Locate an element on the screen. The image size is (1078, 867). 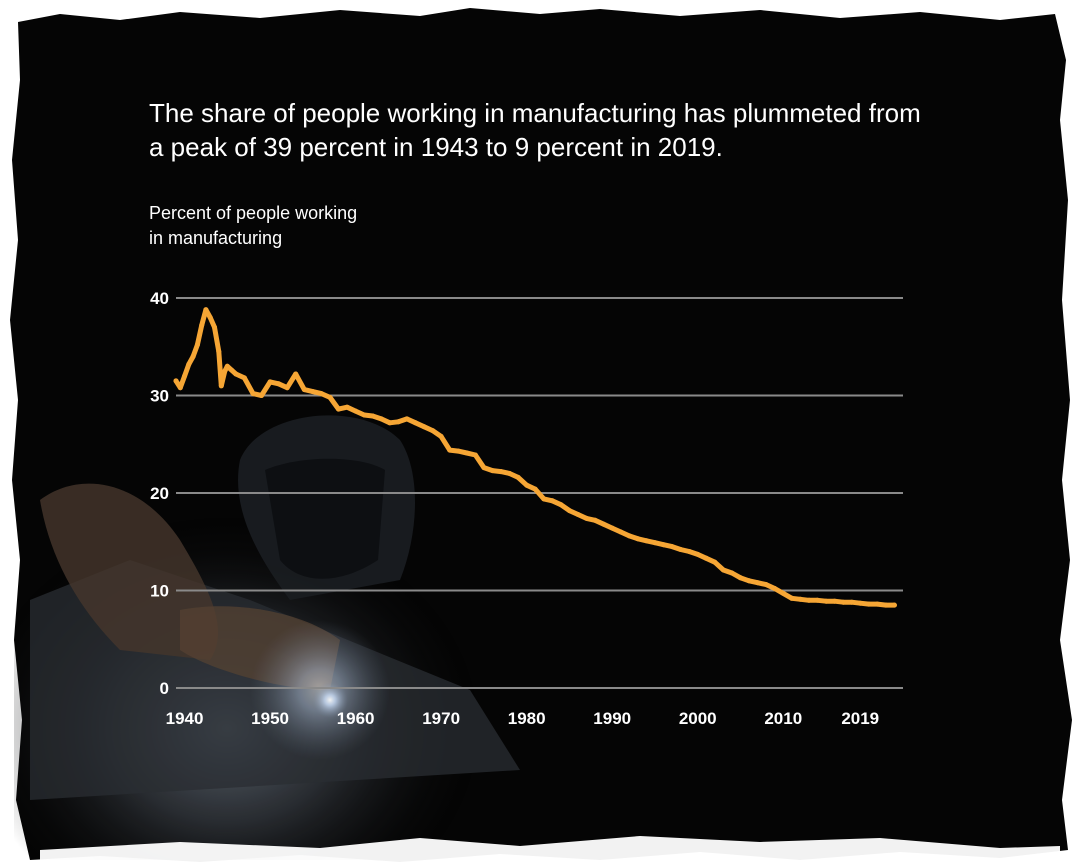
data-point-1973 is located at coordinates (467, 453).